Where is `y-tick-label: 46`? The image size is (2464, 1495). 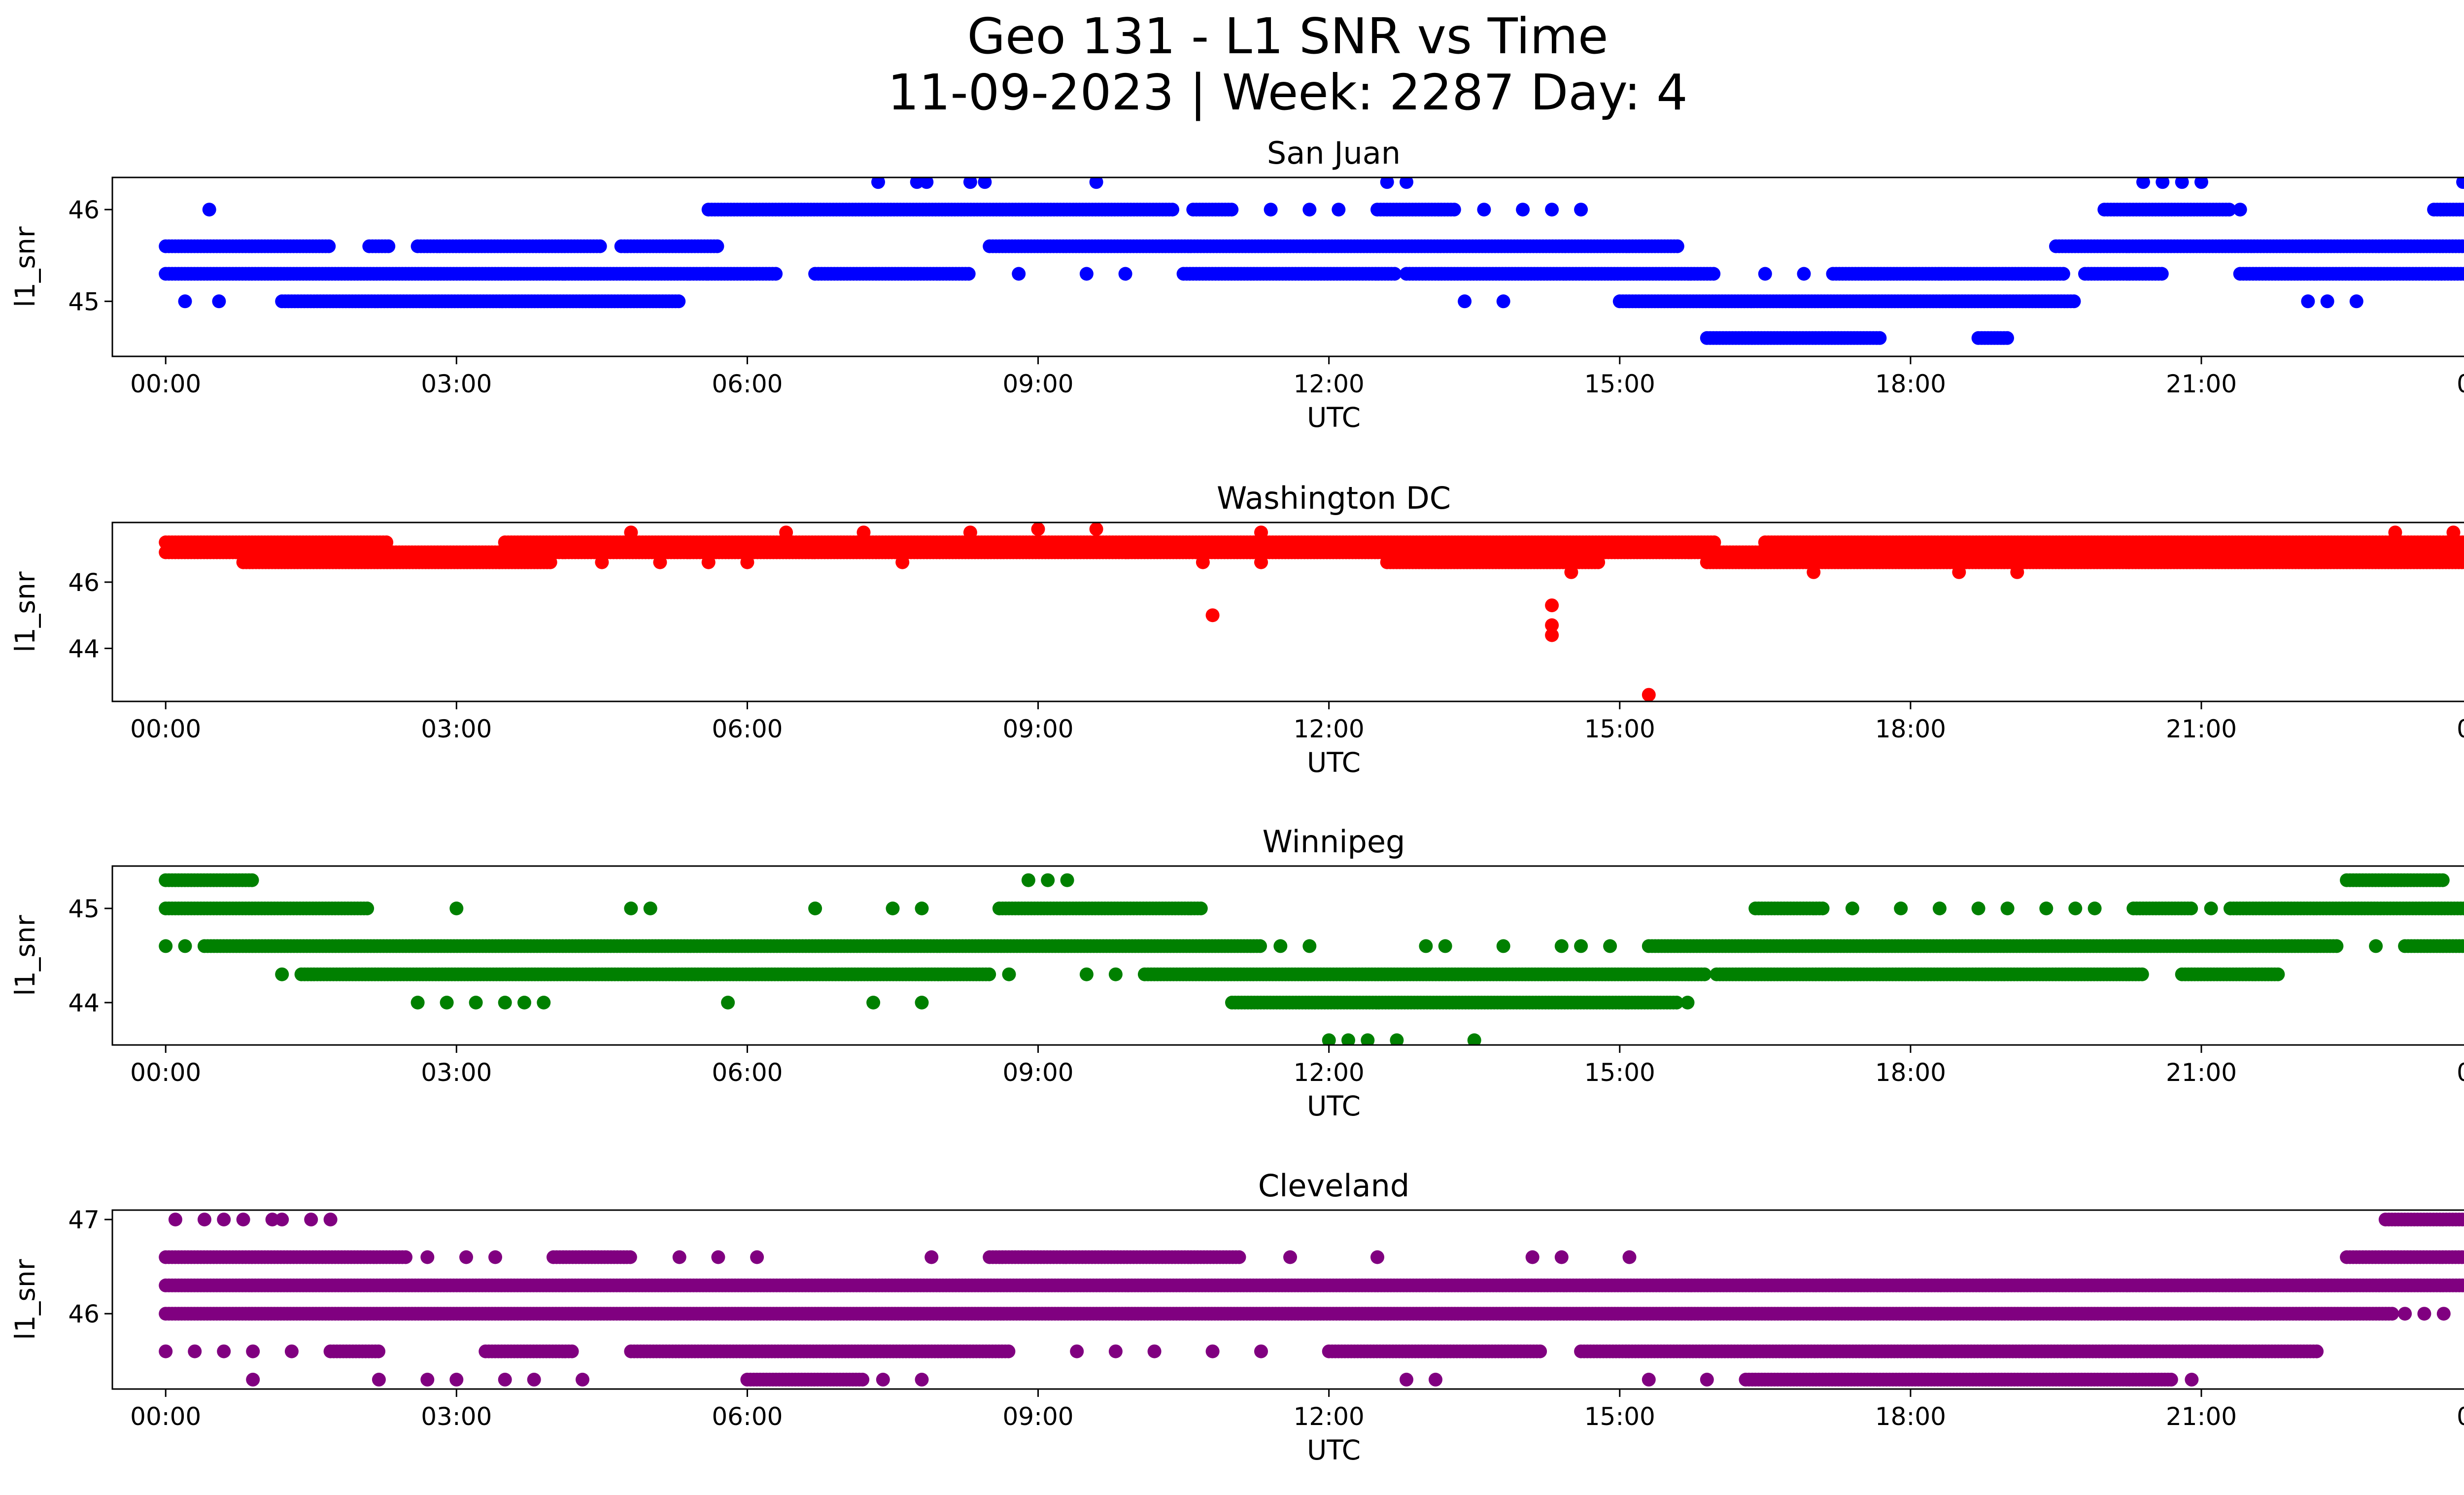 y-tick-label: 46 is located at coordinates (84, 582).